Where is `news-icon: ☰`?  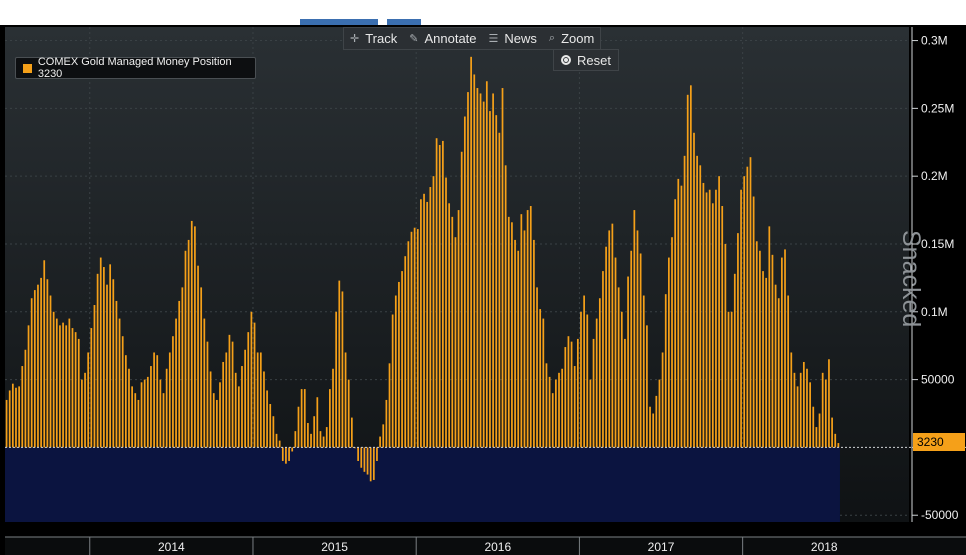
news-icon: ☰ is located at coordinates (493, 39).